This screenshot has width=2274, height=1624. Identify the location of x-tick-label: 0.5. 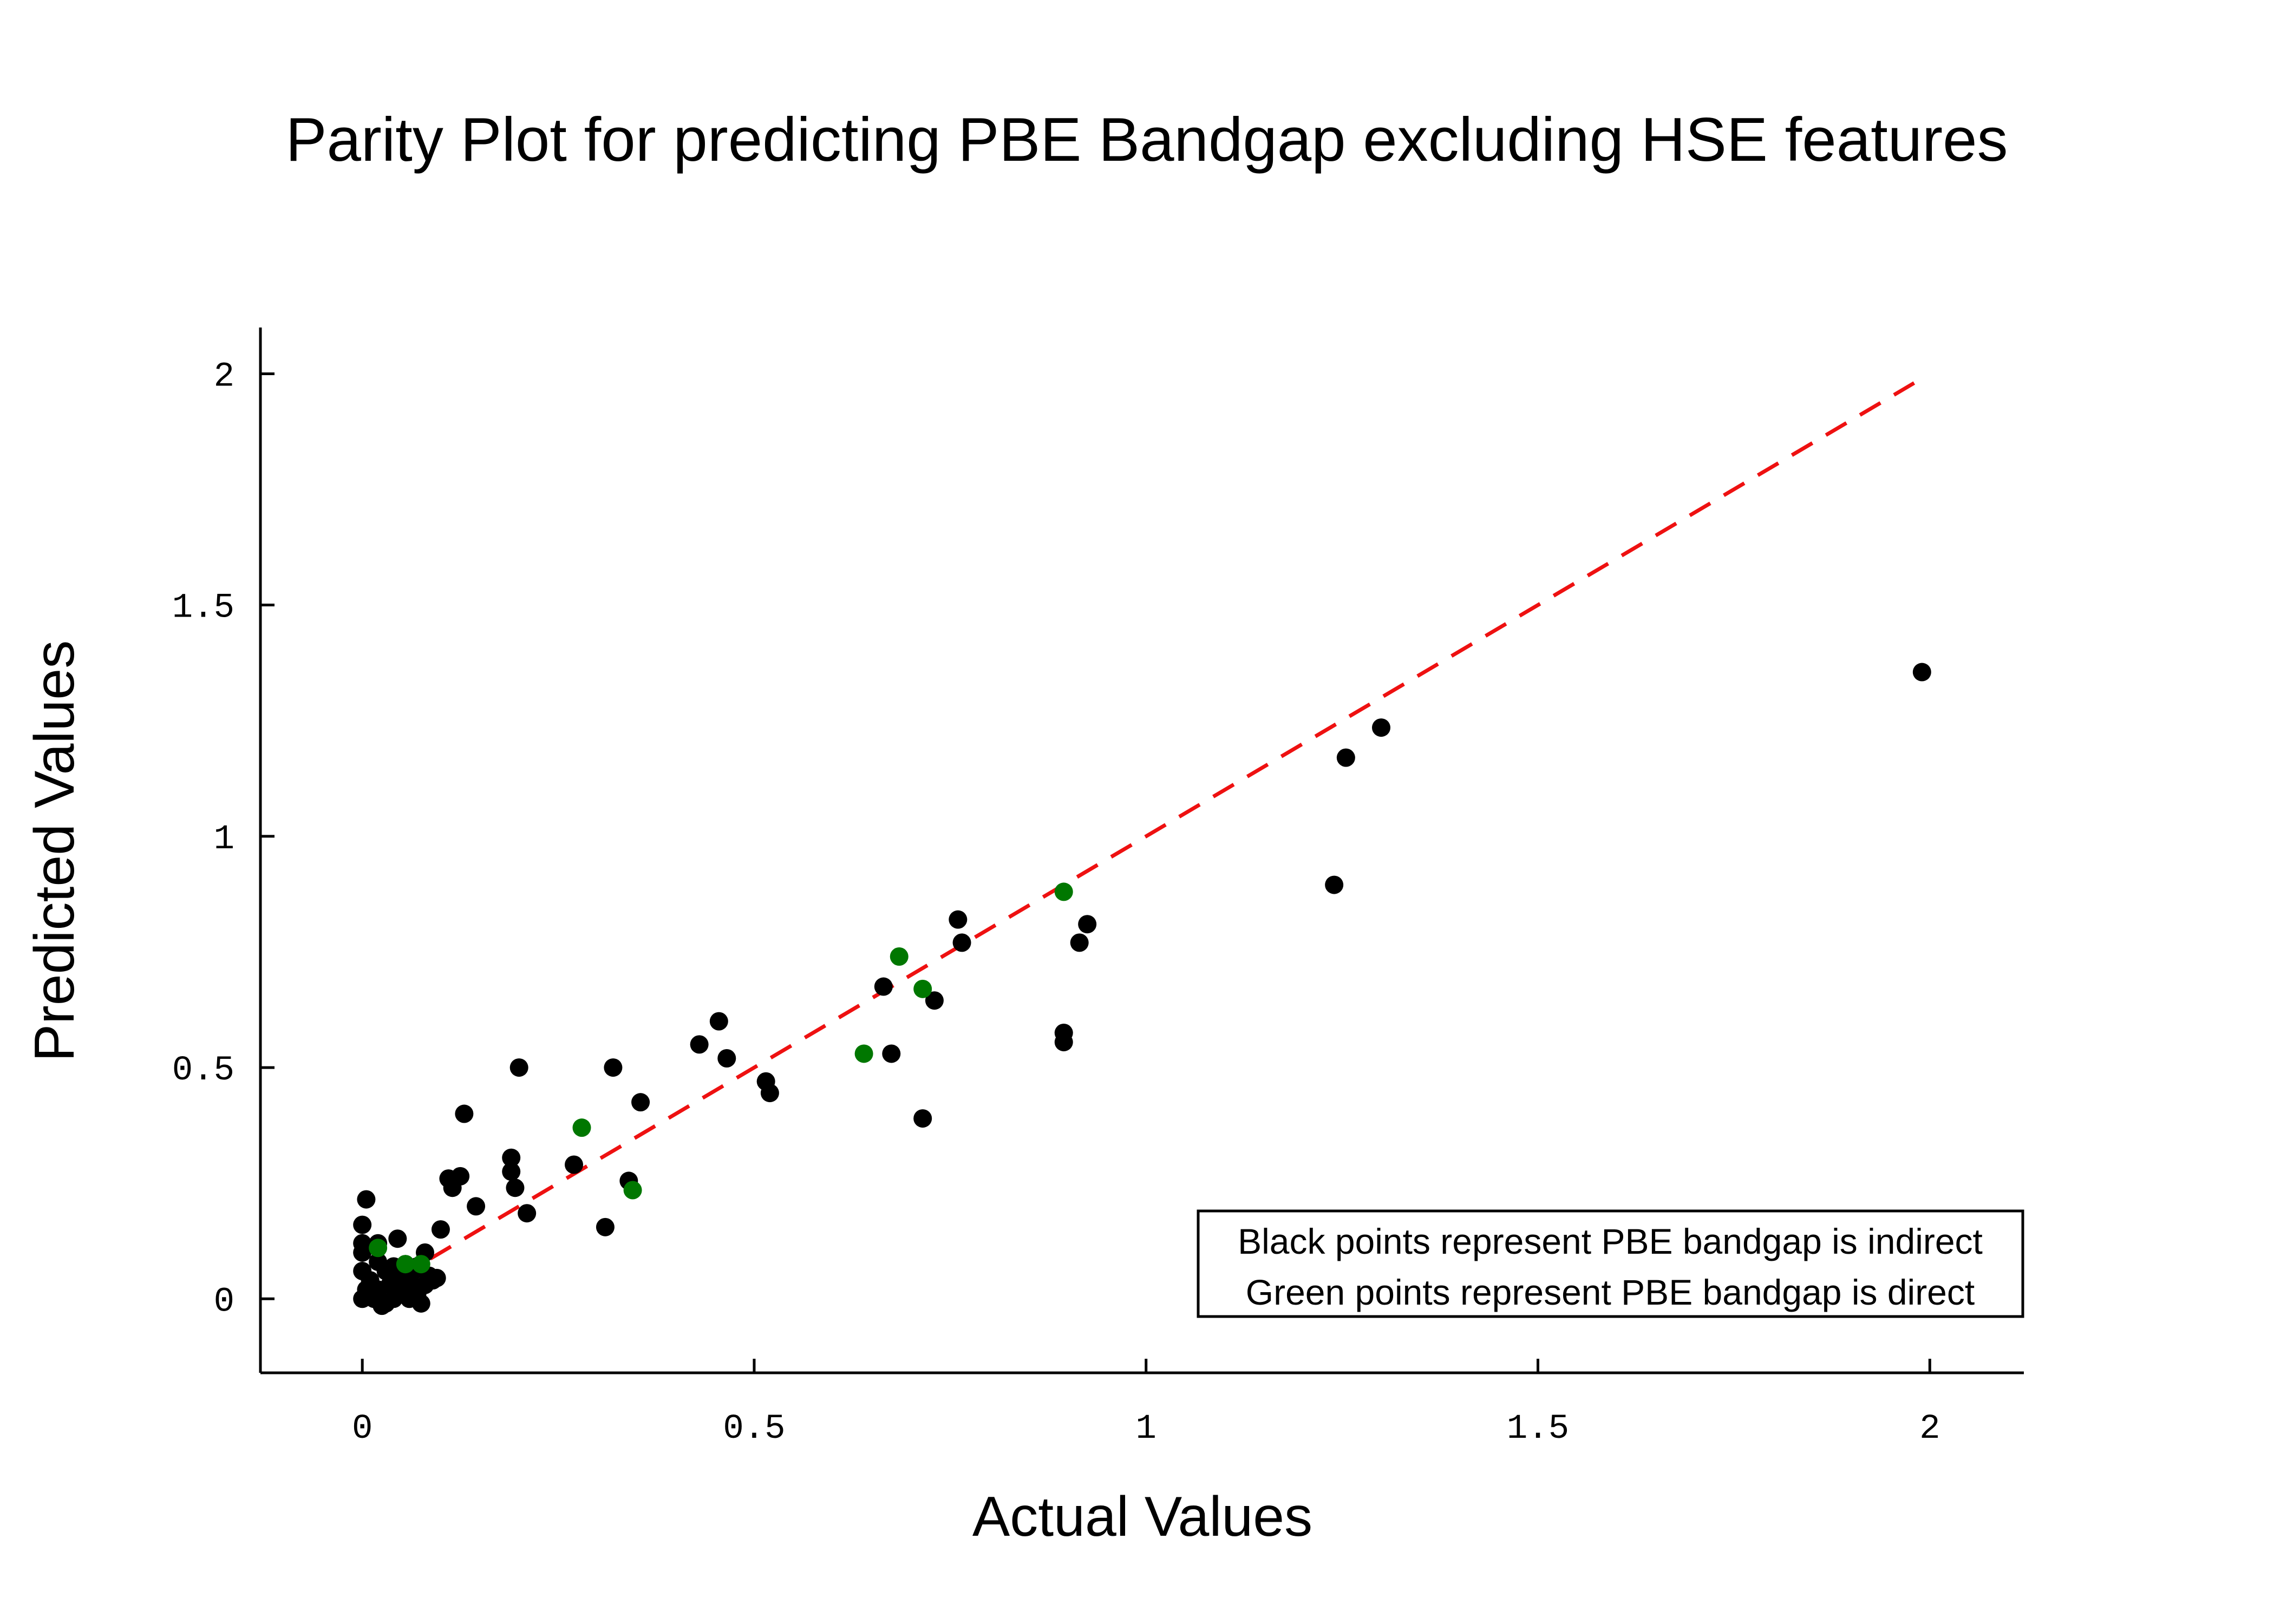
(754, 1429).